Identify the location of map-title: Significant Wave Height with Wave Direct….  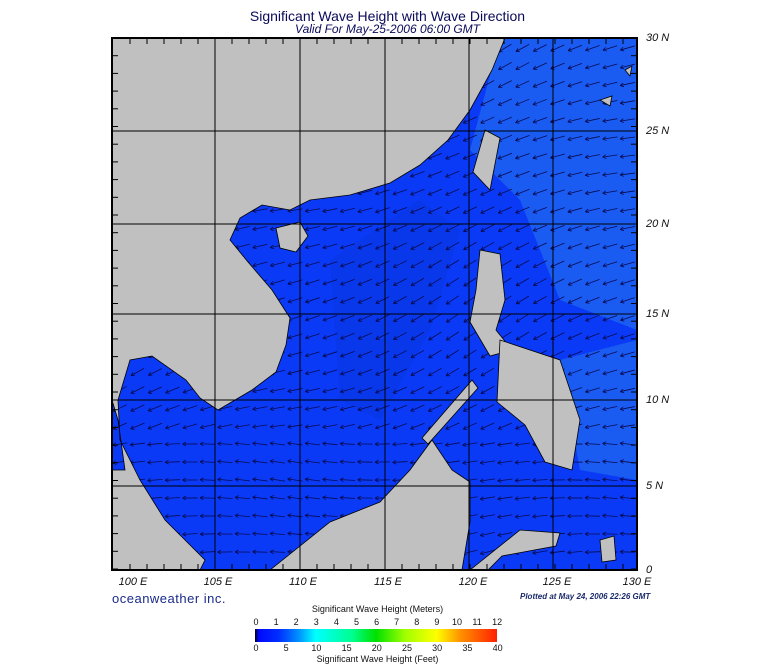
(387, 16).